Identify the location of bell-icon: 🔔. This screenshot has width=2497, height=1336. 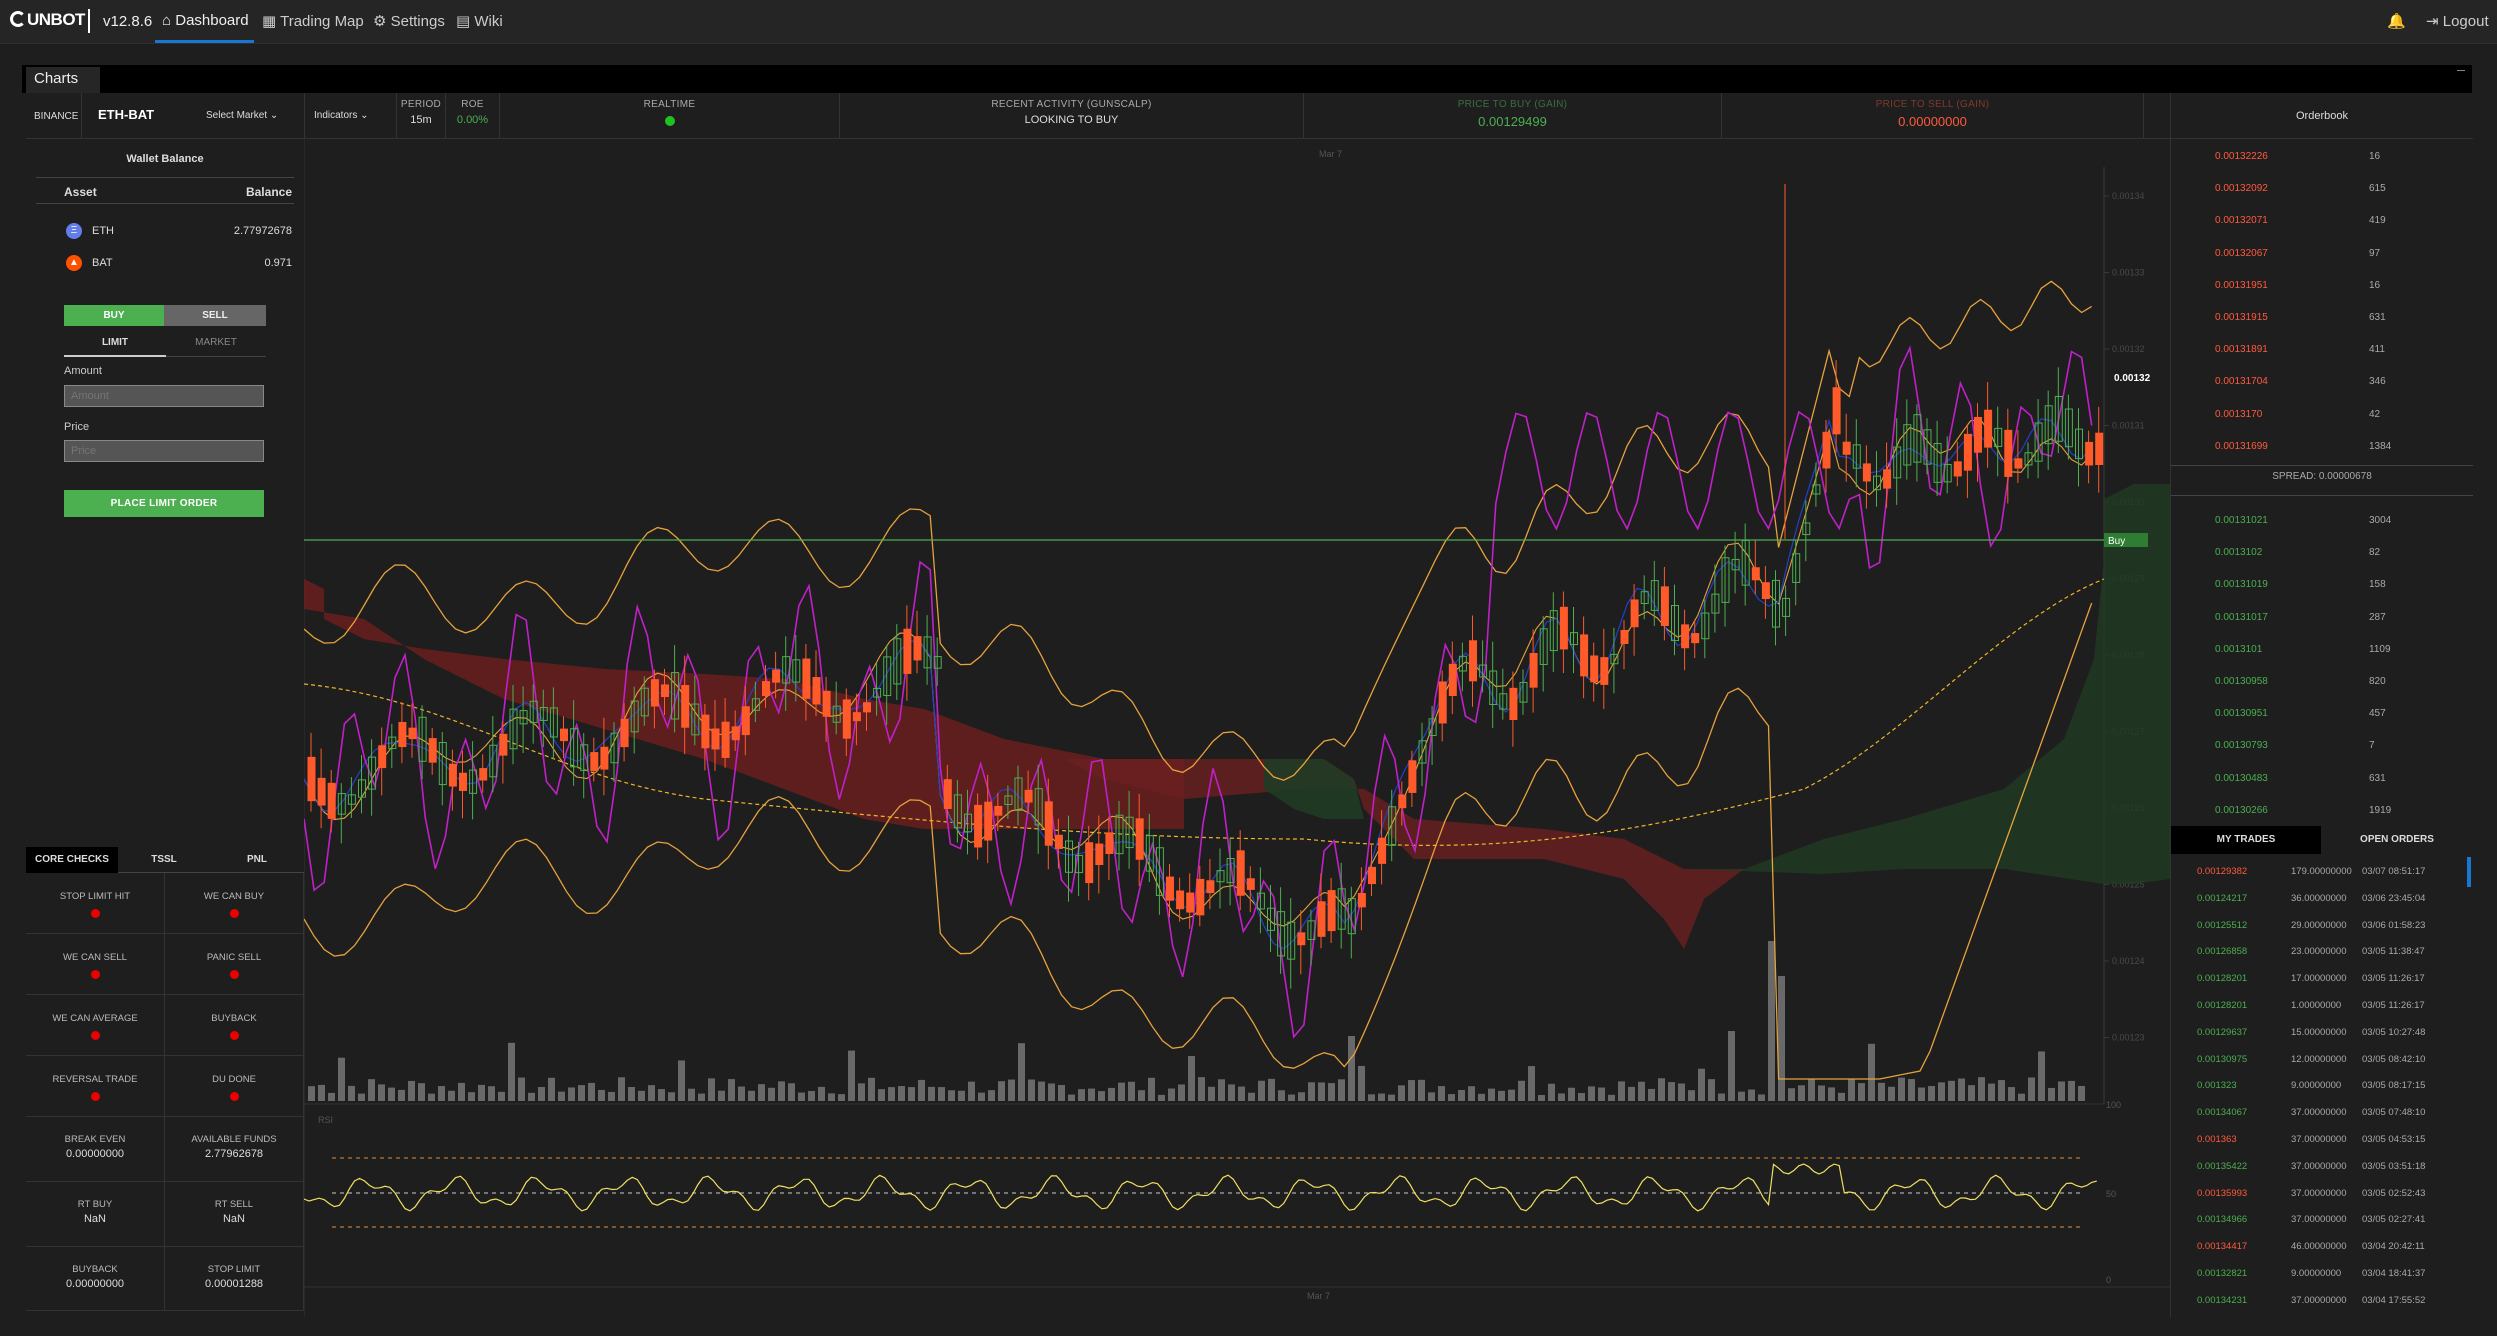
(2396, 21).